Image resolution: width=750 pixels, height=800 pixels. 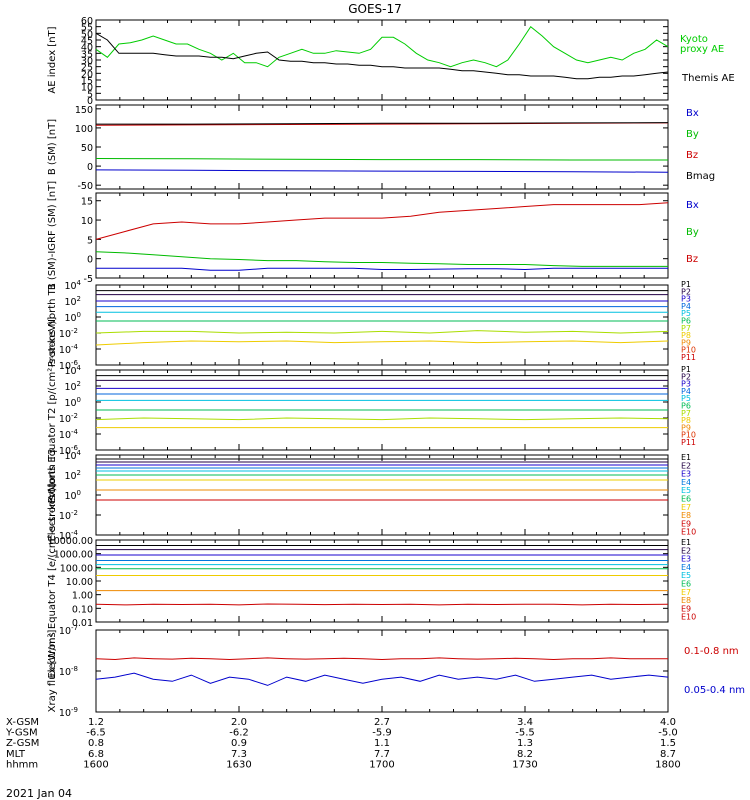 I want to click on series-line-bigrf-Bx, so click(x=382, y=269).